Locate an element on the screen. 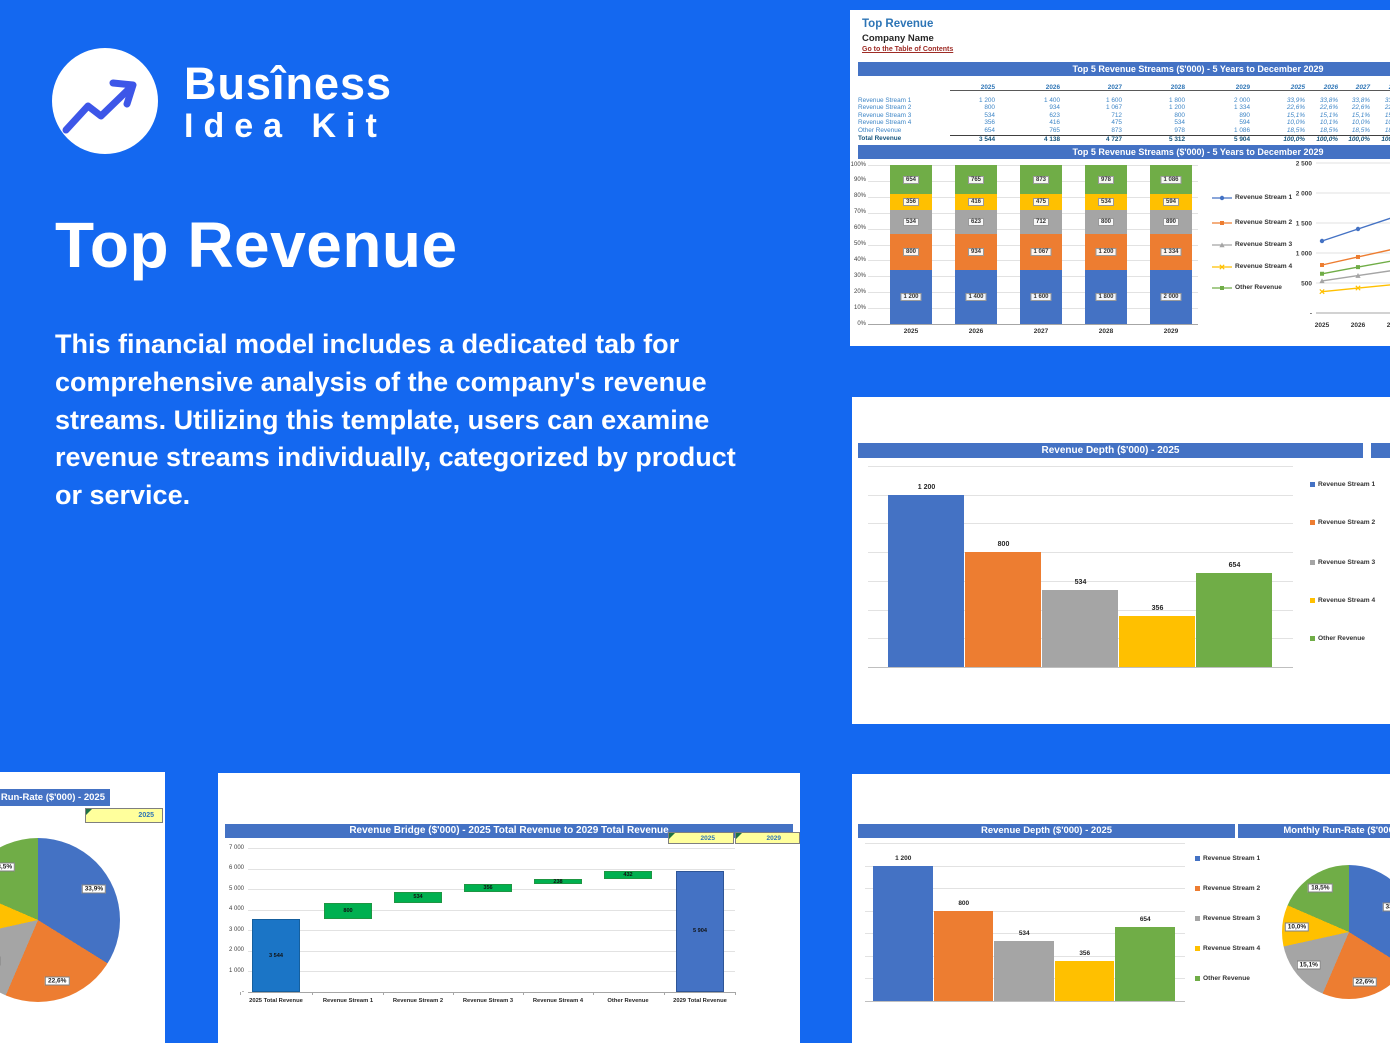  cell-value: 1 200 is located at coordinates (987, 100).